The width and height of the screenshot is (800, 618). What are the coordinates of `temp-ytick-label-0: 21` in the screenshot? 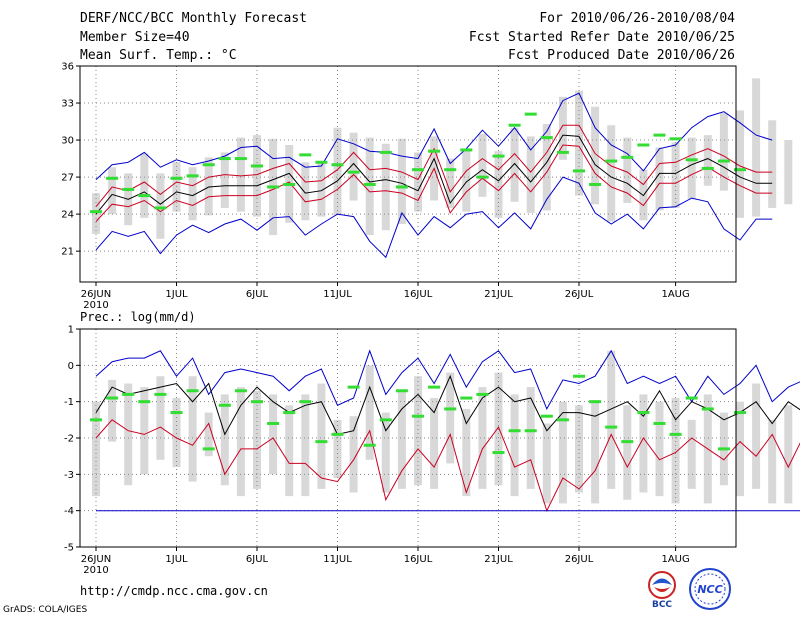 It's located at (67, 252).